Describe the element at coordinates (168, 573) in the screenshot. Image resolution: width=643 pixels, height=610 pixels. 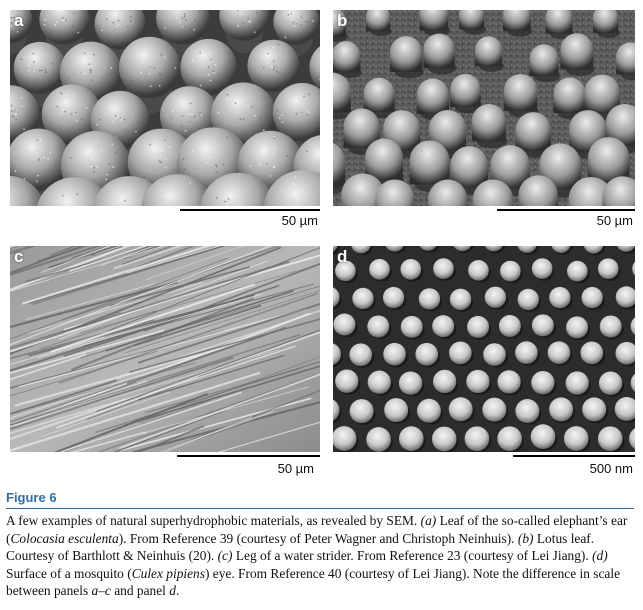
I see `caption-segment: Culex pipiens` at that location.